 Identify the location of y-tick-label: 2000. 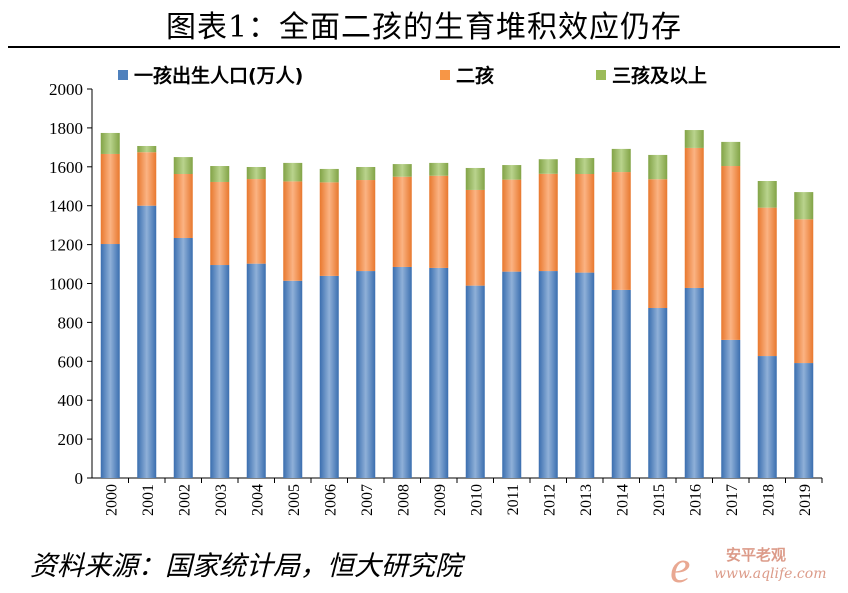
(66, 89).